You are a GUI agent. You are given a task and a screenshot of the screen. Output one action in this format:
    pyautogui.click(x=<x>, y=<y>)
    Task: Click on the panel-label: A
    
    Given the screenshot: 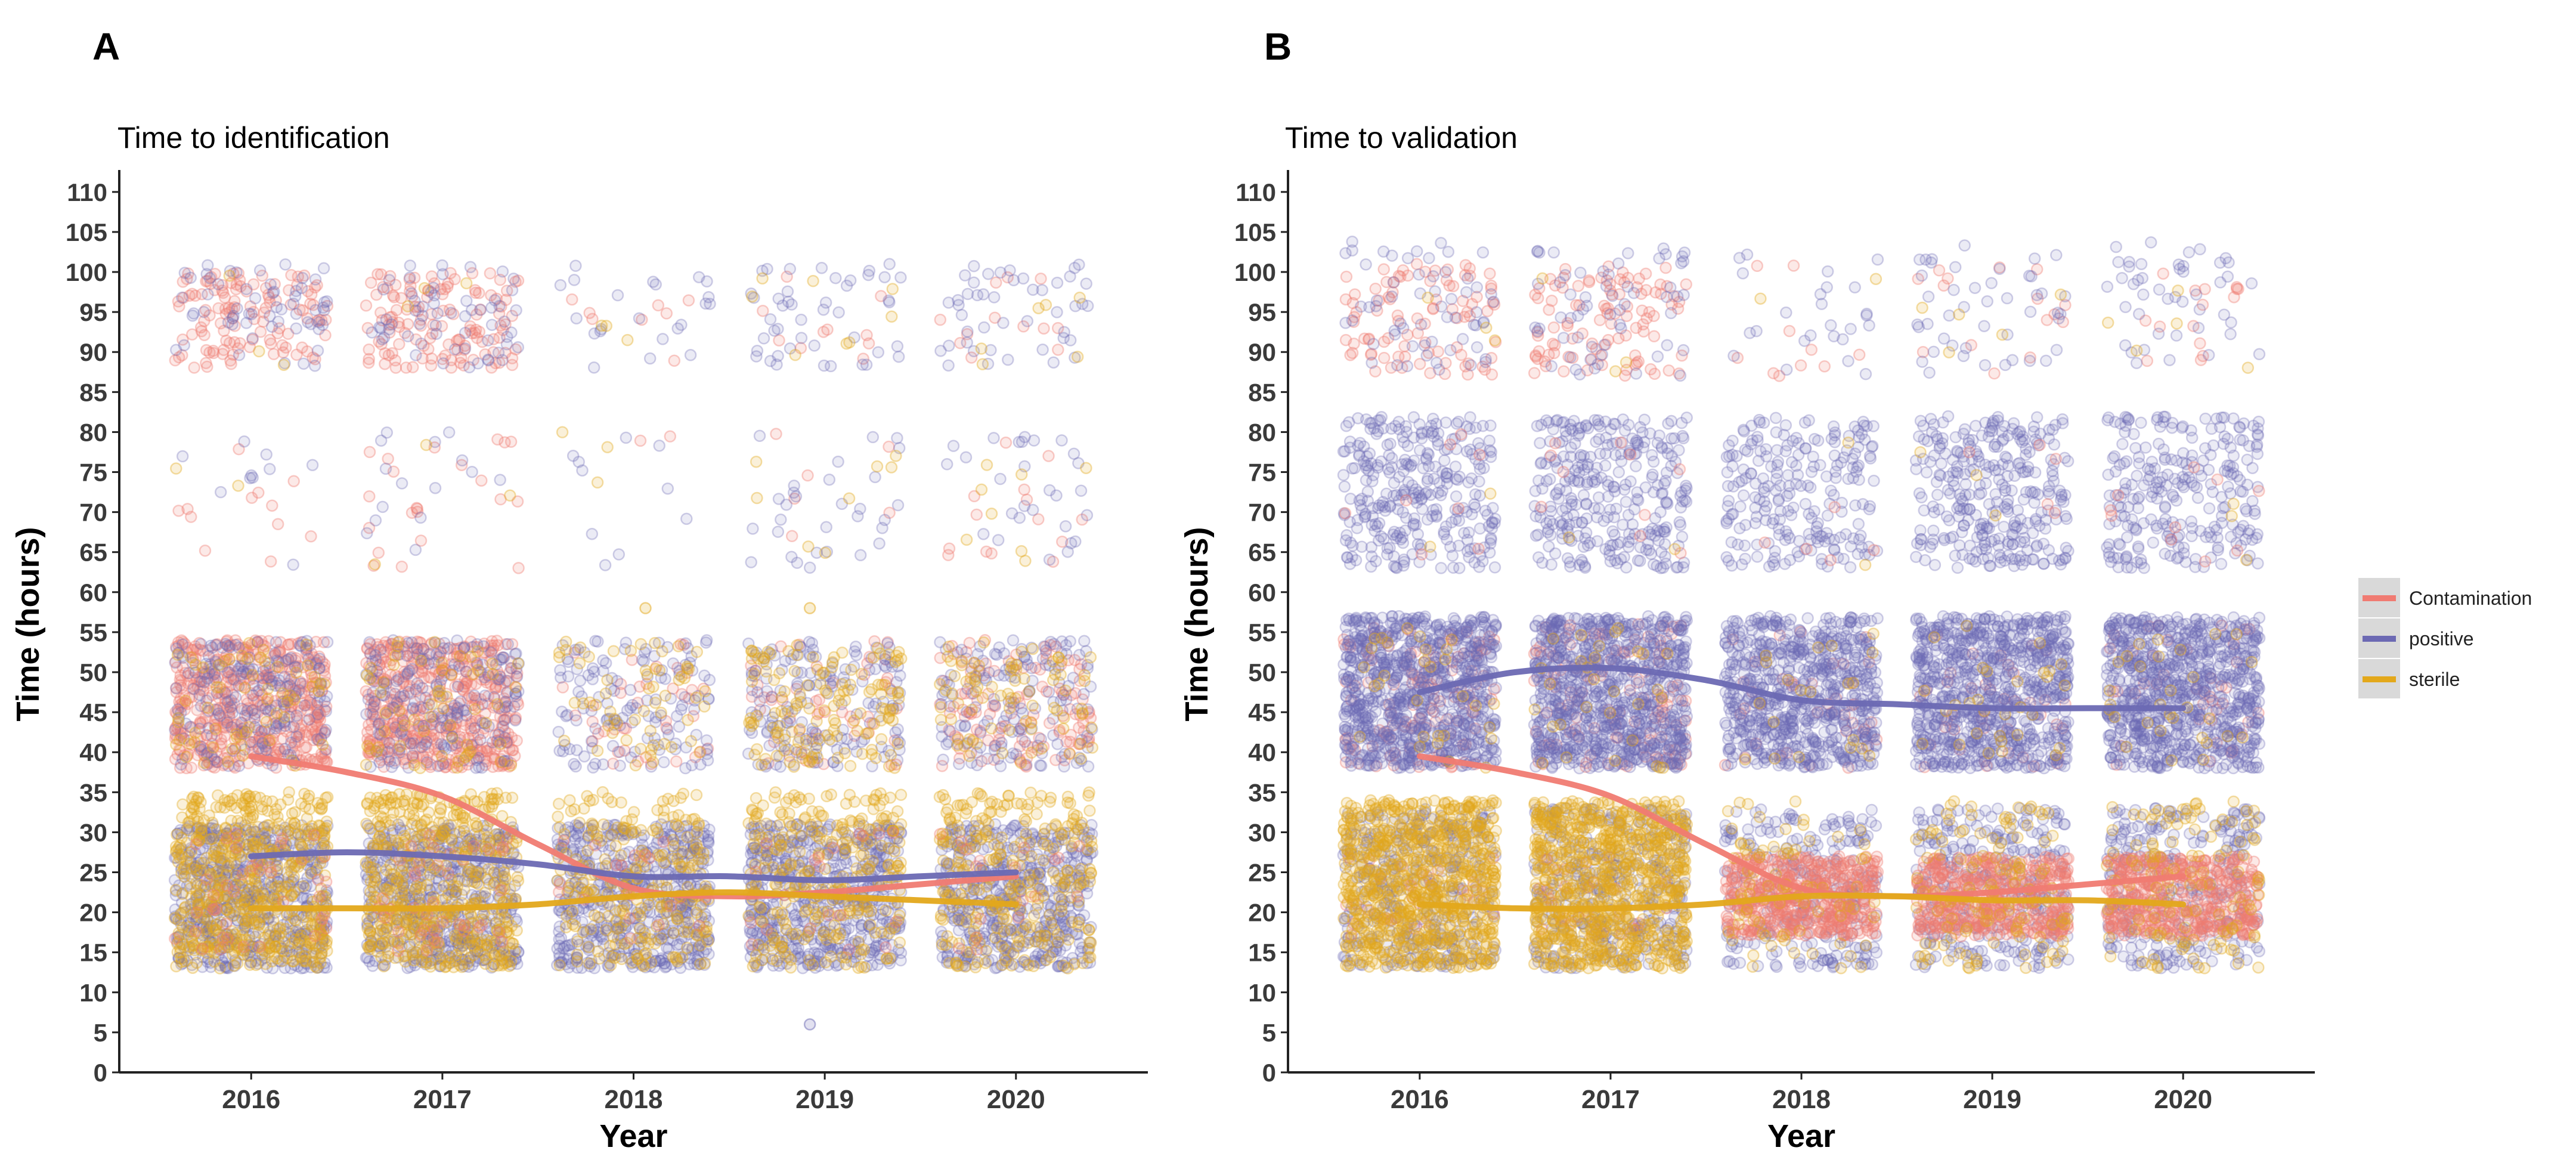 What is the action you would take?
    pyautogui.click(x=106, y=46)
    